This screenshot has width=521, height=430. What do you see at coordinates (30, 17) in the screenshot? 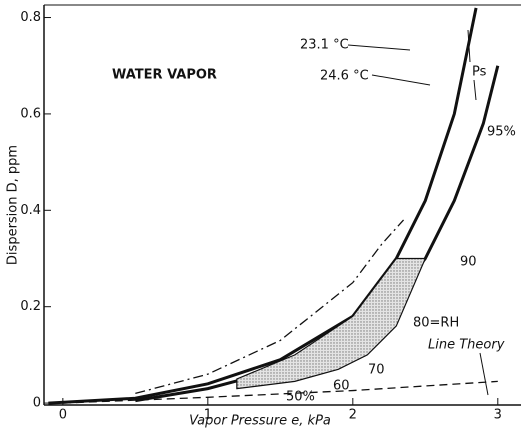
I see `y-tick-label: 0.8` at bounding box center [30, 17].